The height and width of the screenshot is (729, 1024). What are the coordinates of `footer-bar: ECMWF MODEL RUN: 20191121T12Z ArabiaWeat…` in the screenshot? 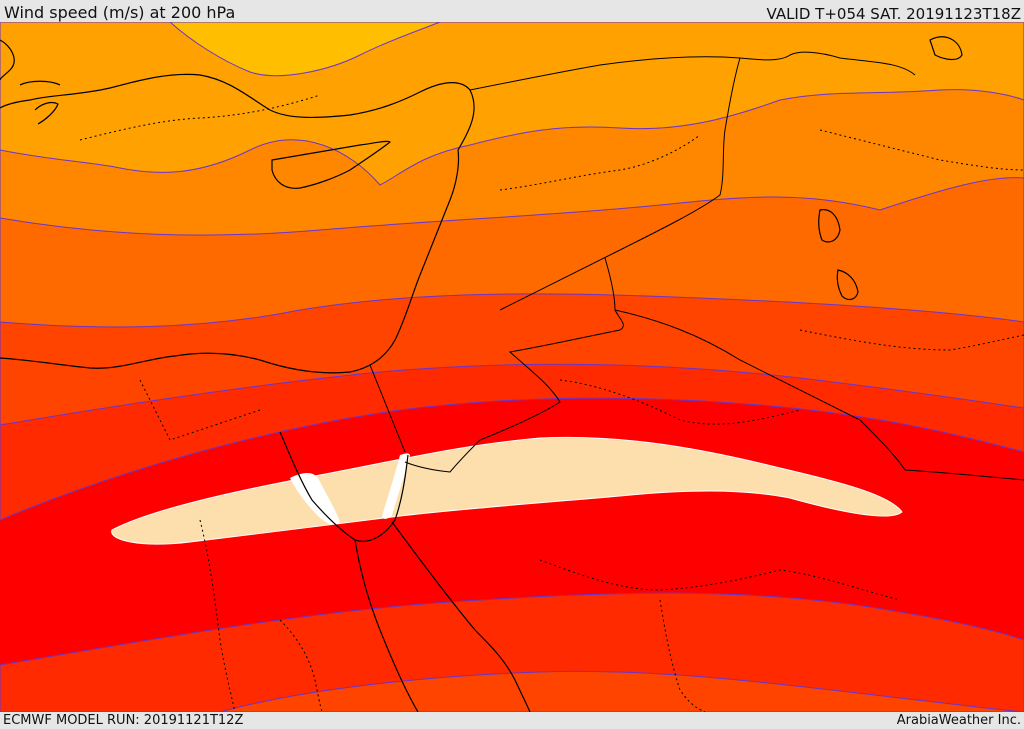 It's located at (512, 720).